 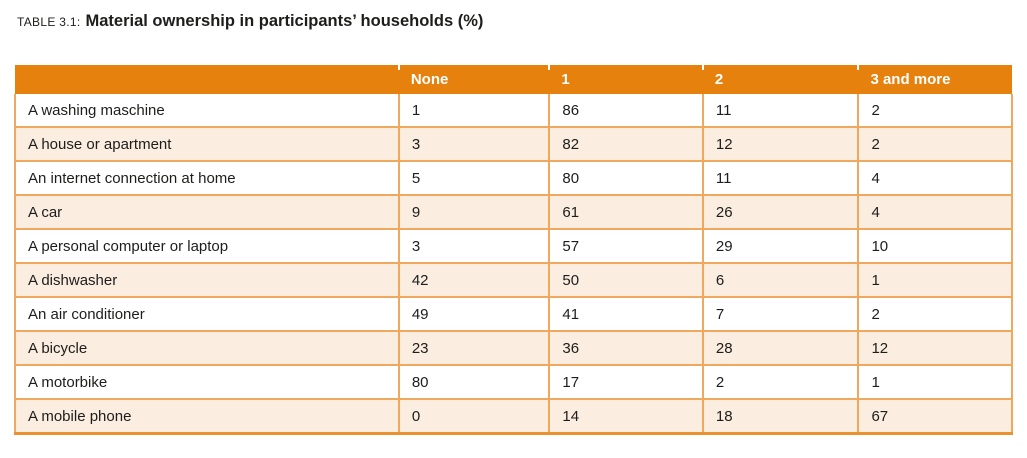 I want to click on table-row: A dishwasher 42 50 6 1, so click(x=513, y=280).